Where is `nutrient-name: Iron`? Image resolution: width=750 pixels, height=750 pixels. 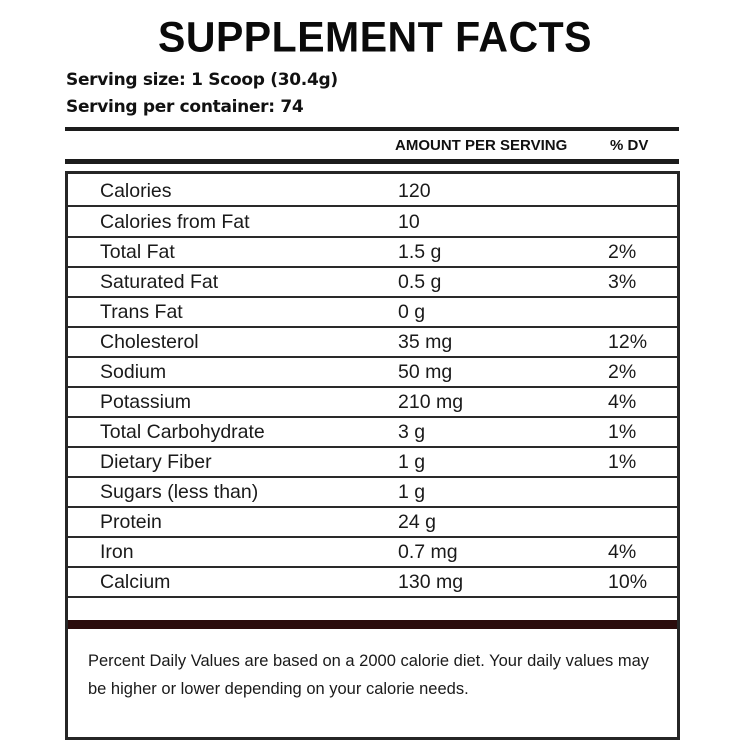
nutrient-name: Iron is located at coordinates (117, 552).